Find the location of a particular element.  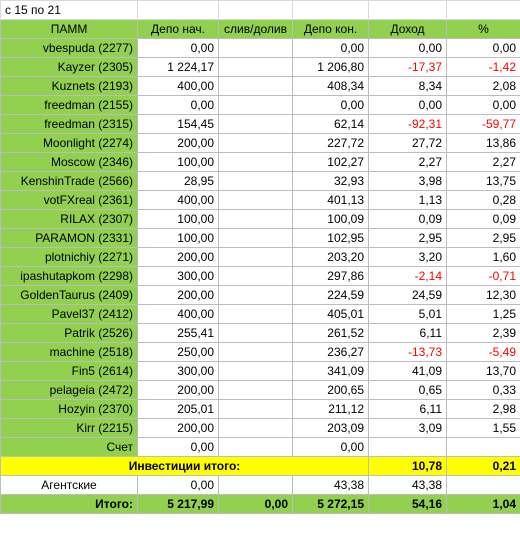

pamm-name-cell: PARAMON (2331) is located at coordinates (69, 238).